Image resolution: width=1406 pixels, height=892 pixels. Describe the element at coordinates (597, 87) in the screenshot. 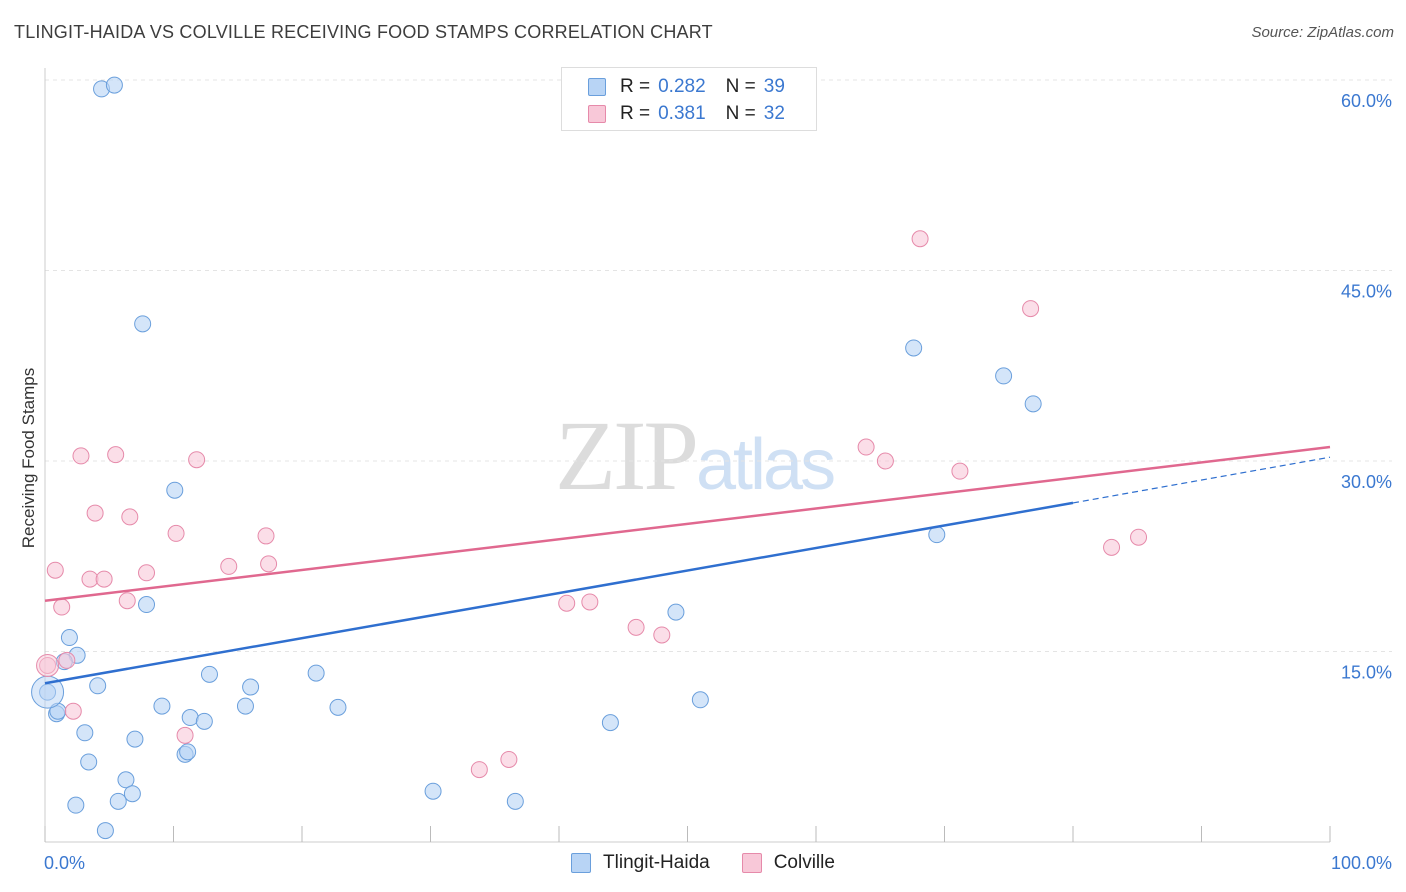

I see `legend-swatch-blue` at that location.